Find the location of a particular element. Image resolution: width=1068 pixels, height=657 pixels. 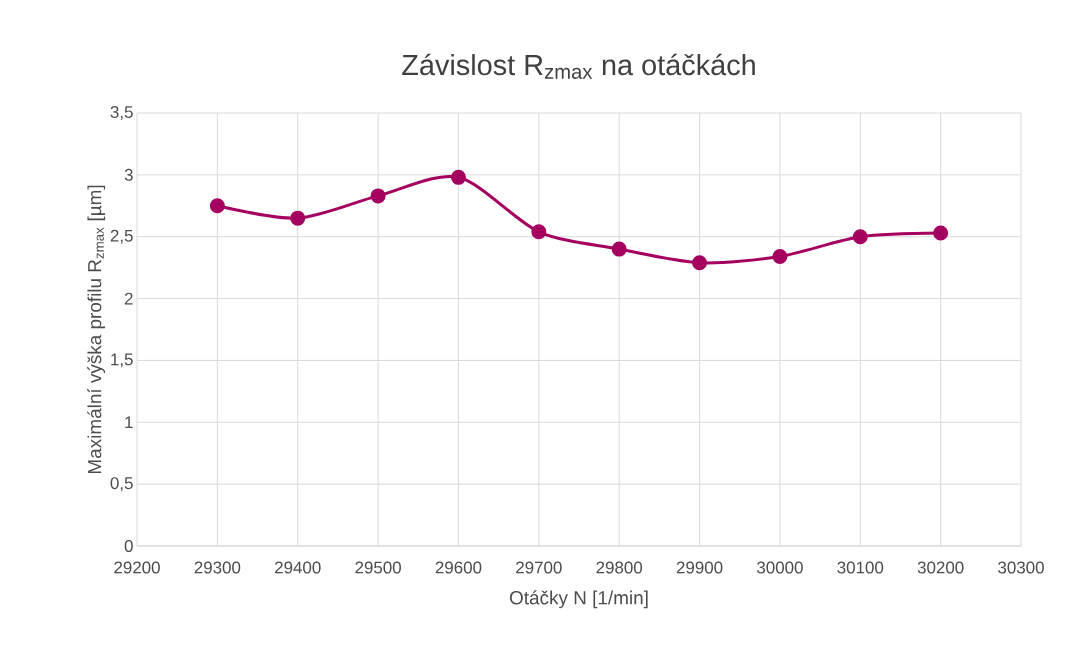

x-tick-label: 29900 is located at coordinates (699, 567).